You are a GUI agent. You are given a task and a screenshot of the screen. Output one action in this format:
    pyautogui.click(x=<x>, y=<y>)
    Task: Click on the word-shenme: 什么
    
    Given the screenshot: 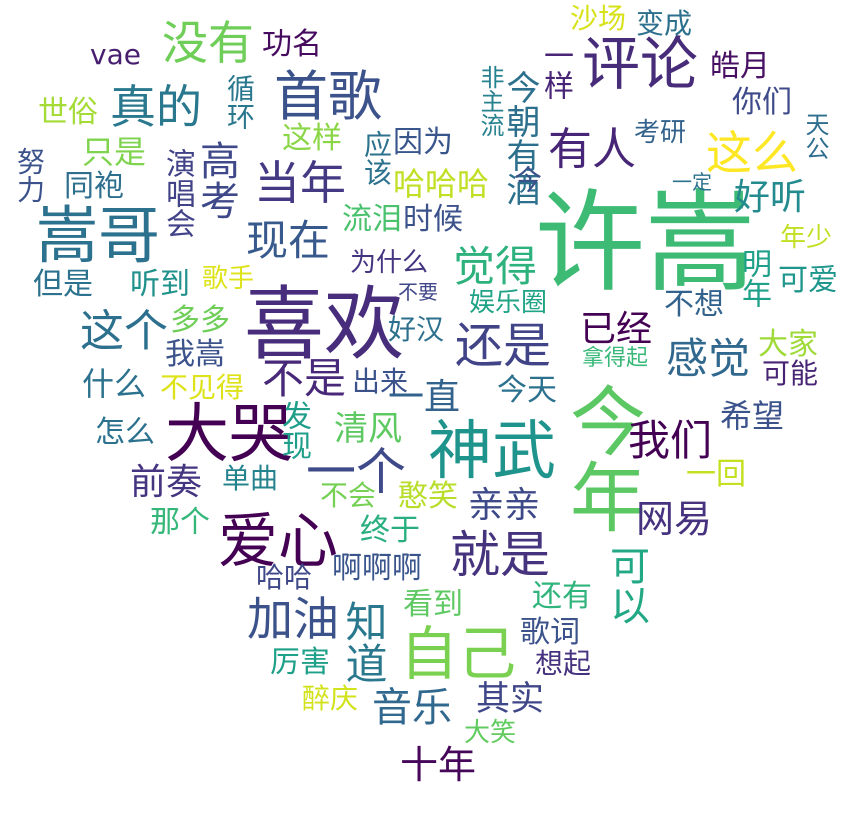 What is the action you would take?
    pyautogui.click(x=114, y=384)
    